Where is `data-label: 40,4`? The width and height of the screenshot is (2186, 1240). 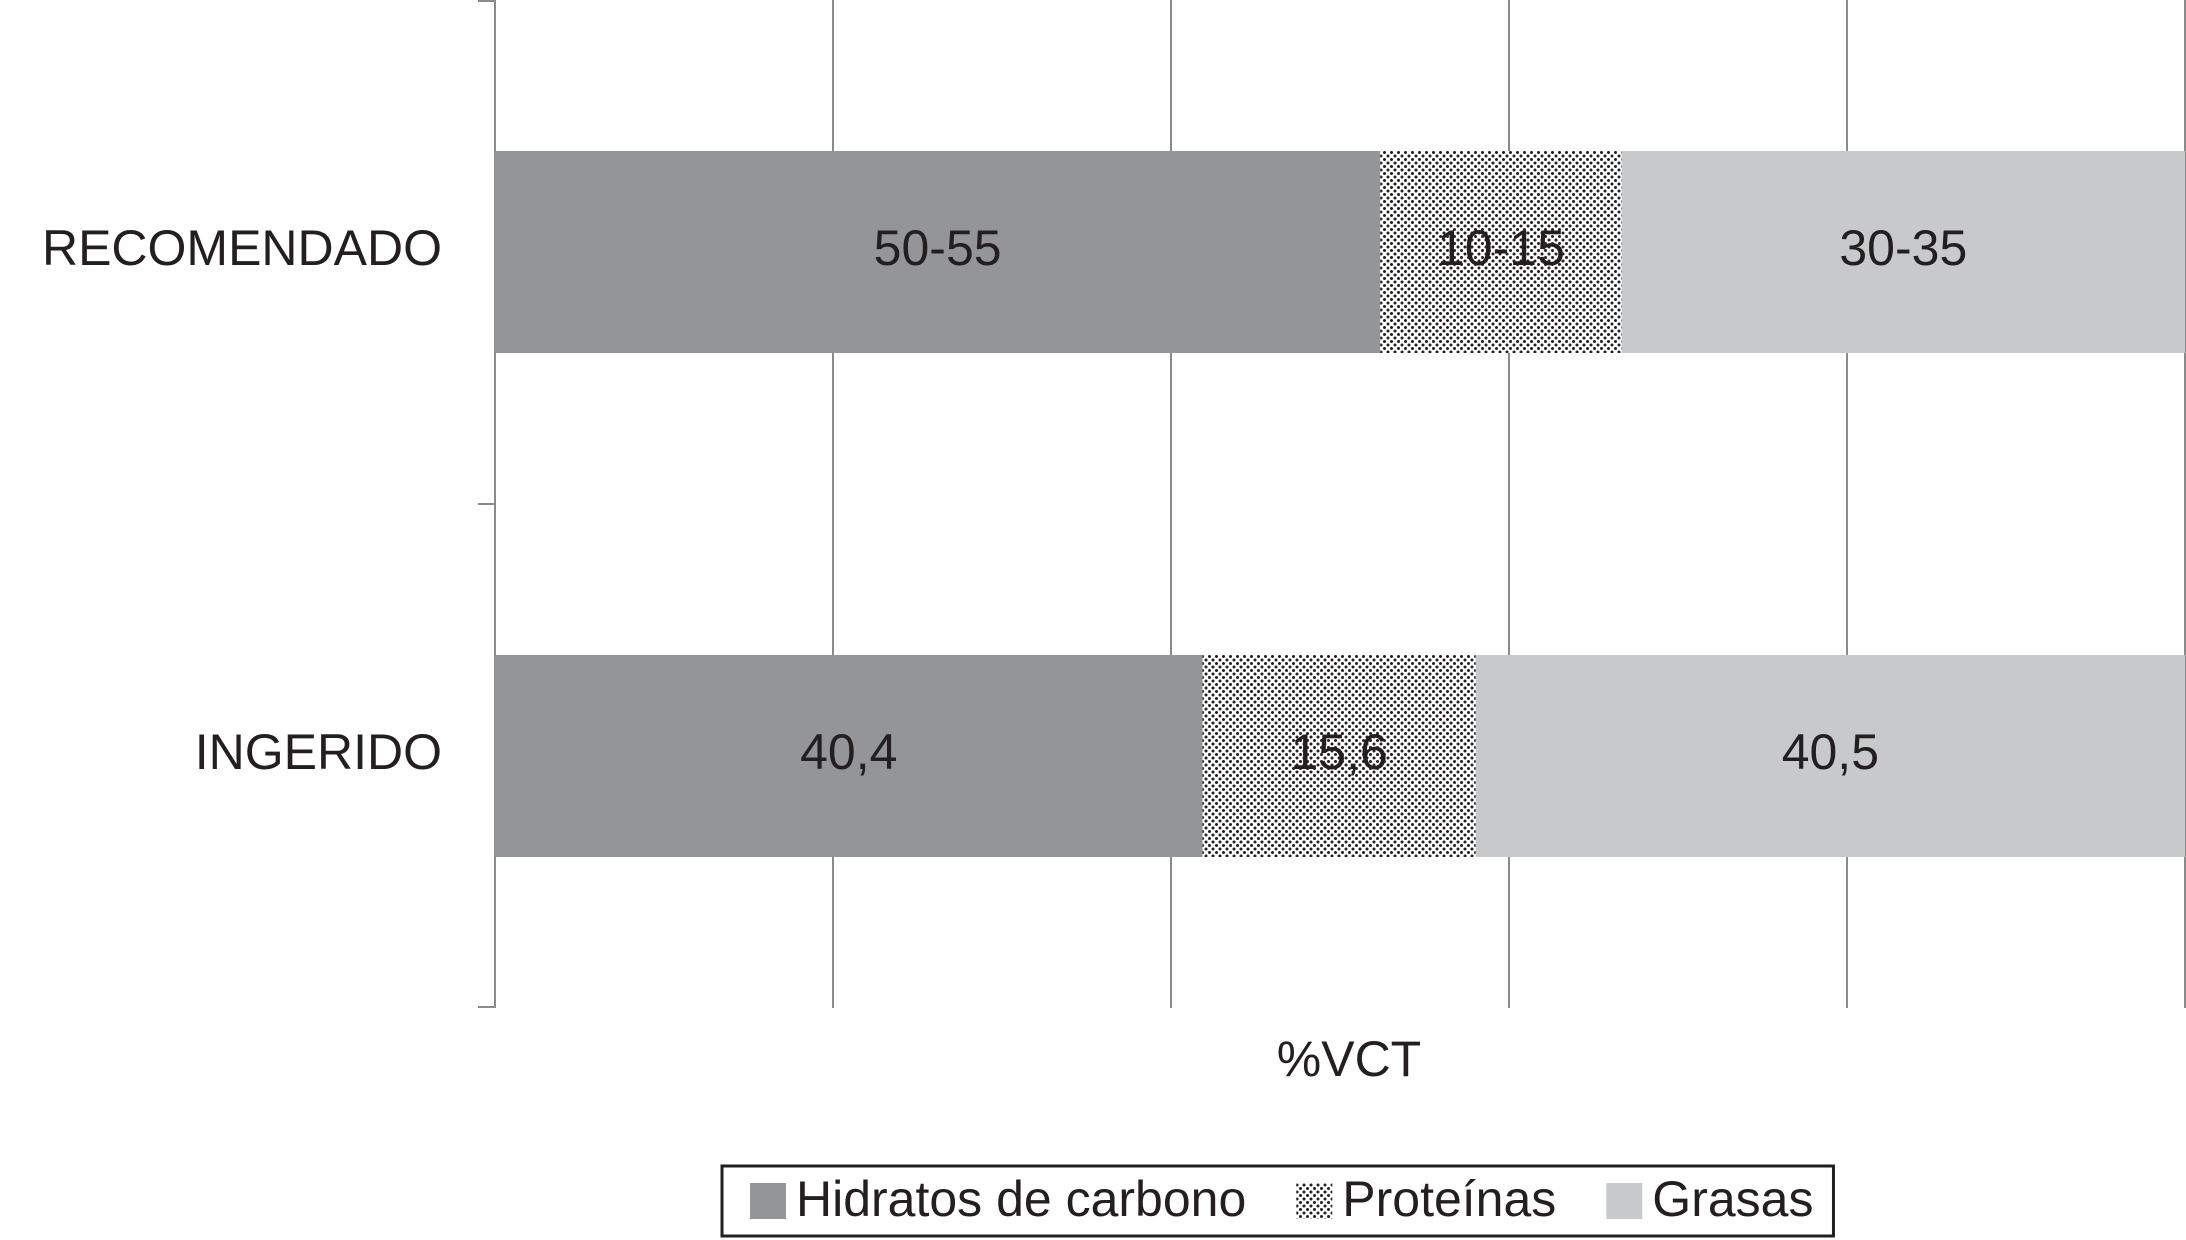
data-label: 40,4 is located at coordinates (848, 752).